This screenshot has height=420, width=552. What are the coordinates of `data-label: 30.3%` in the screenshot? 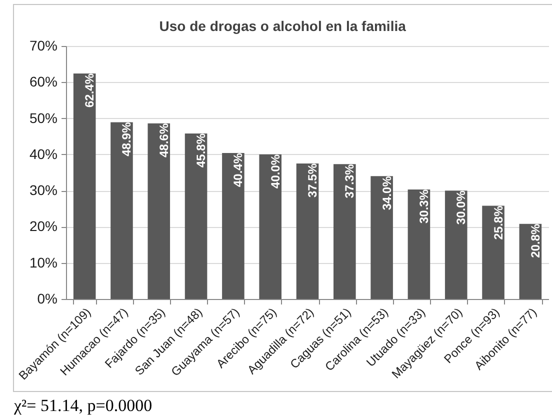 It's located at (423, 206).